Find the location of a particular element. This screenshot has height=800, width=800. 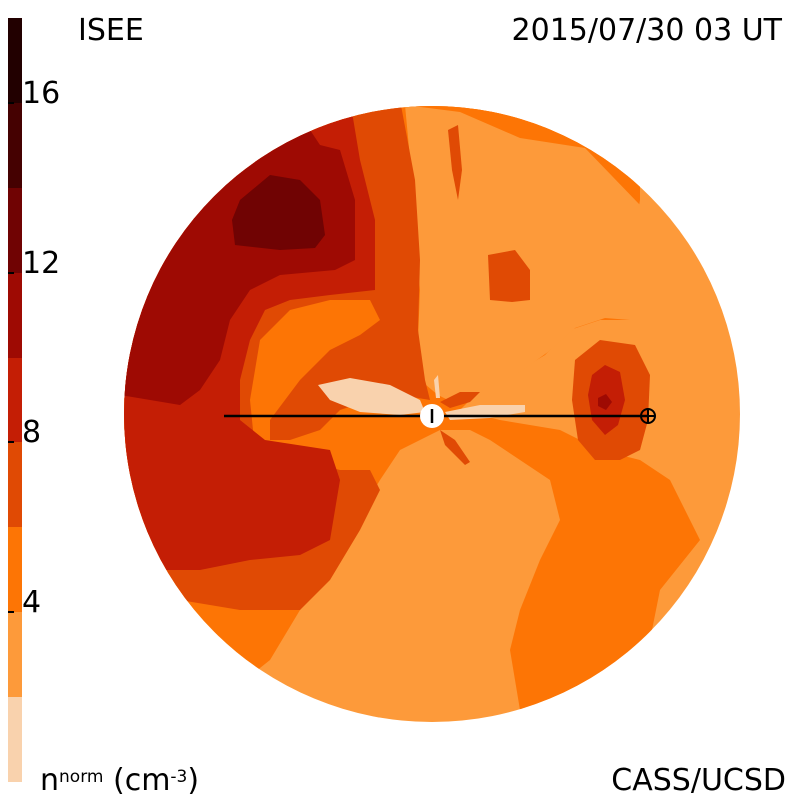

colorbar-tick-label: 16 is located at coordinates (41, 93).